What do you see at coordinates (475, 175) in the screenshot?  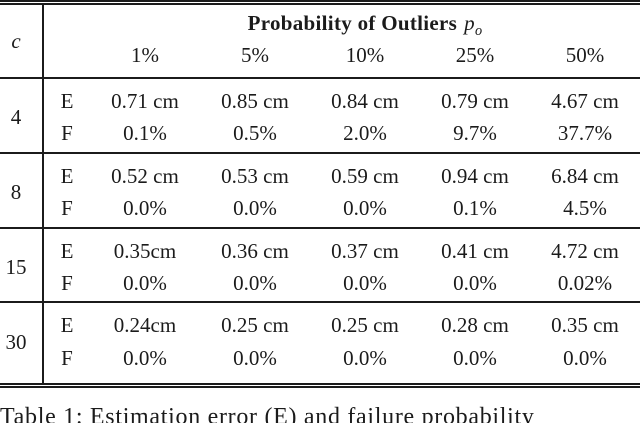 I see `error-cell: 0.94 cm` at bounding box center [475, 175].